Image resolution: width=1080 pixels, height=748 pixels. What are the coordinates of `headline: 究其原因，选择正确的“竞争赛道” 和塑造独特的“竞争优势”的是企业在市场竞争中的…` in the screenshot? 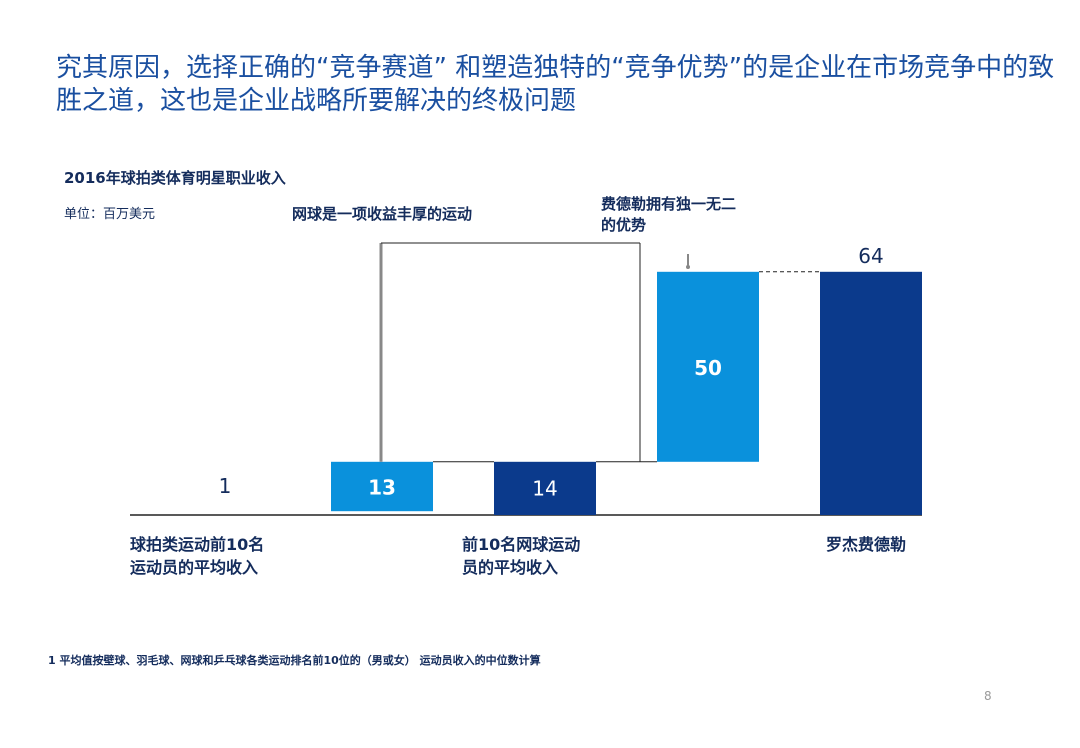 It's located at (555, 84).